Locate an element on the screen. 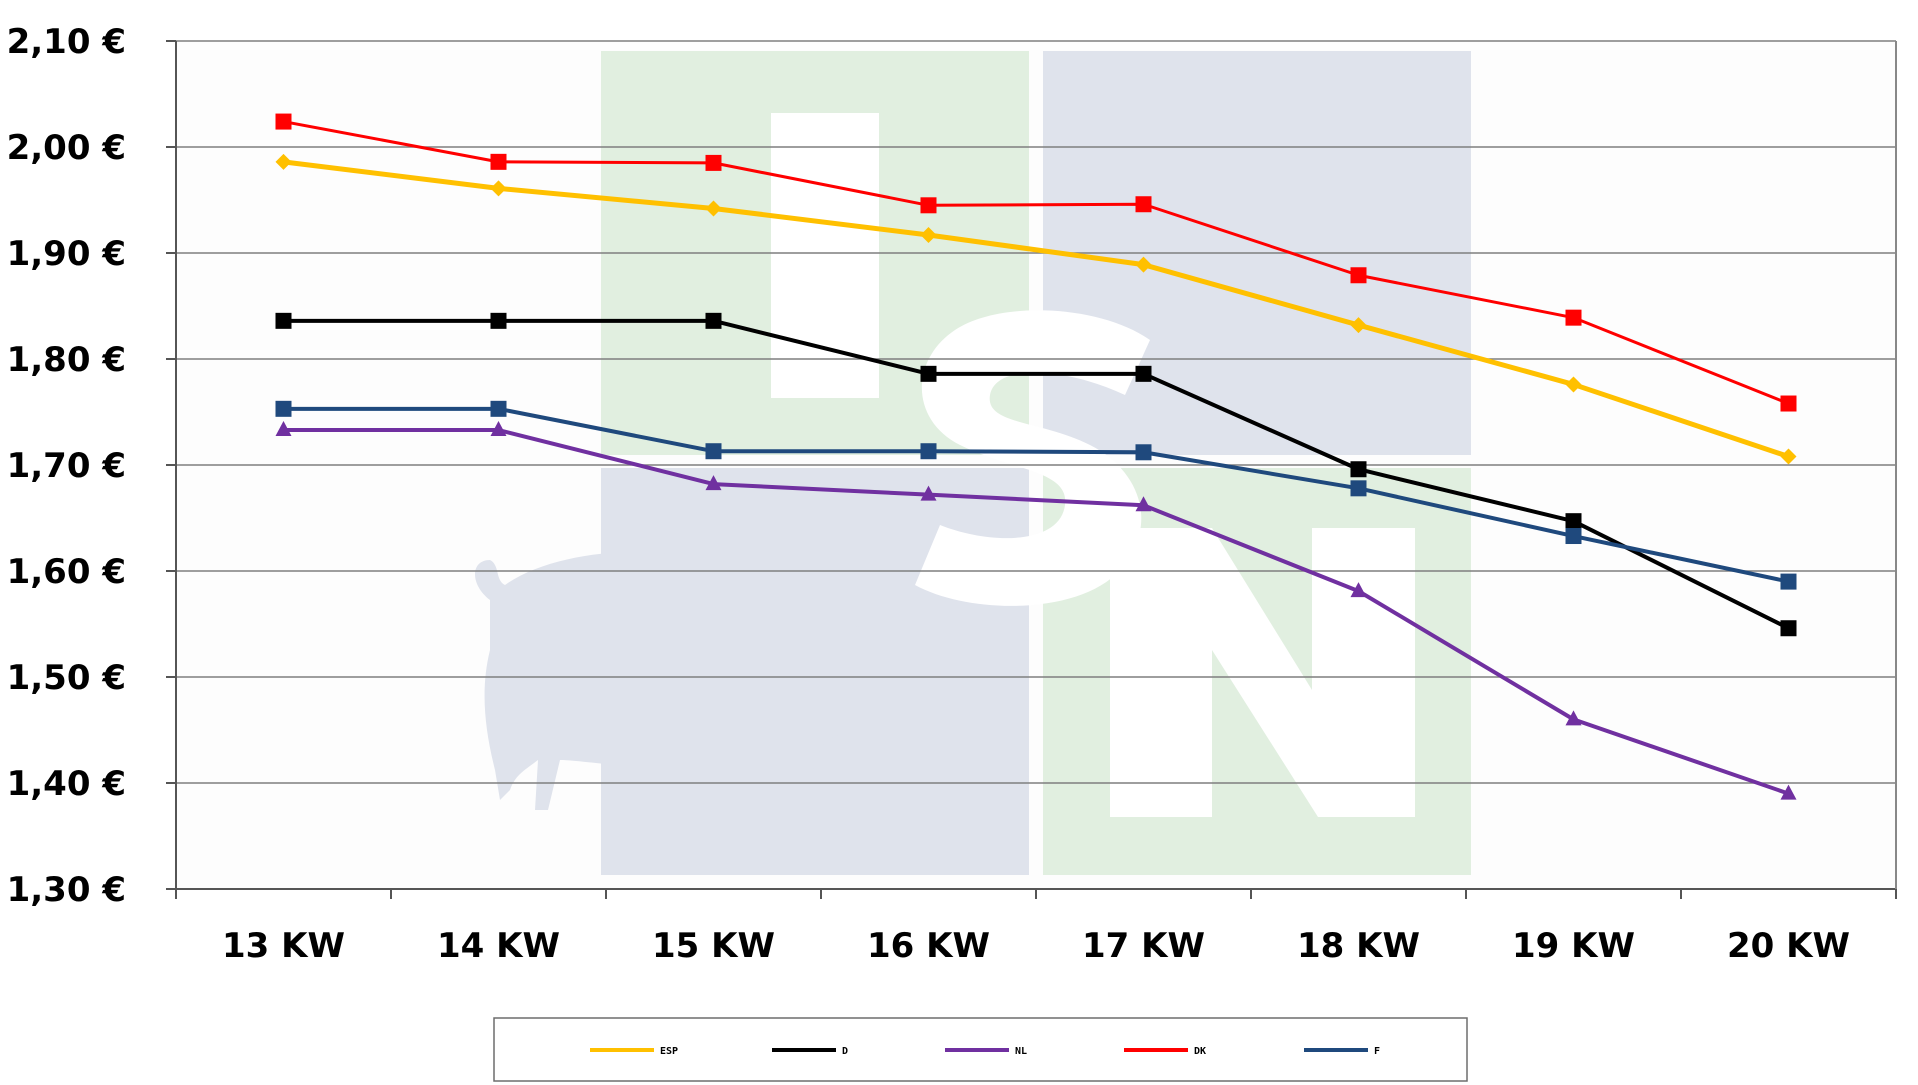  y-tick-label: 2,10 € is located at coordinates (66, 42).